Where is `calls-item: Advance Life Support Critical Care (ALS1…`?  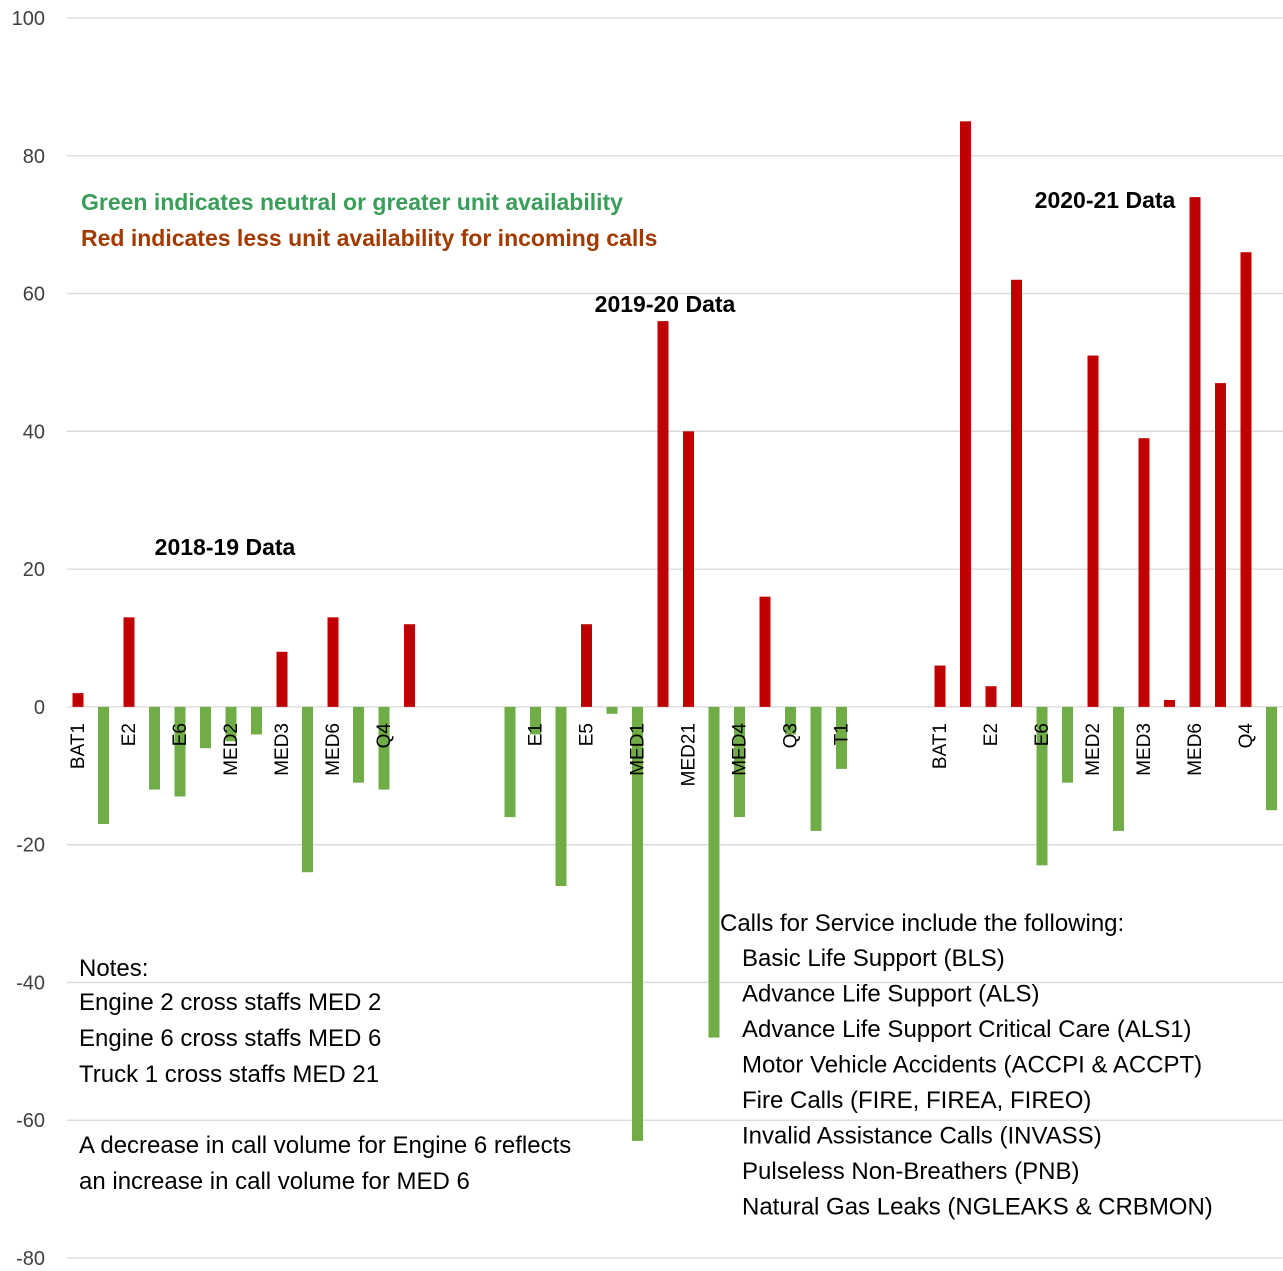
calls-item: Advance Life Support Critical Care (ALS1… is located at coordinates (967, 1029).